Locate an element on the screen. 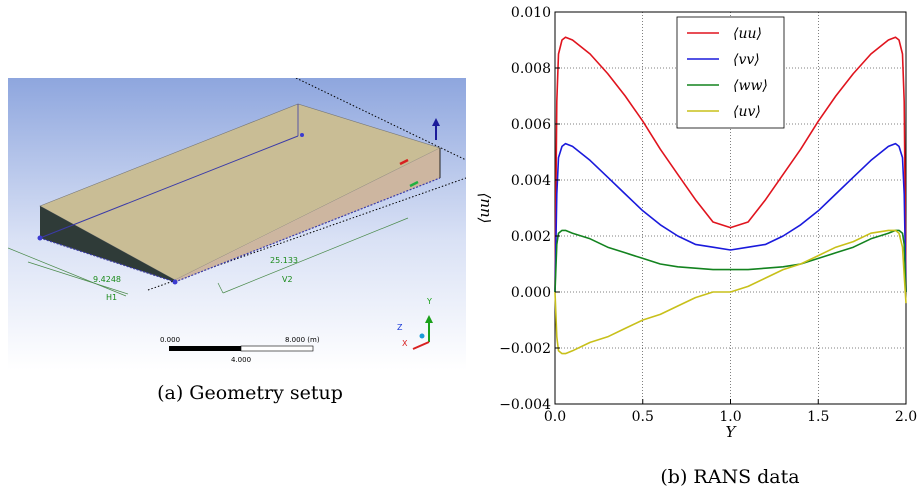  dim-h1-value: 9.4248 is located at coordinates (107, 279).